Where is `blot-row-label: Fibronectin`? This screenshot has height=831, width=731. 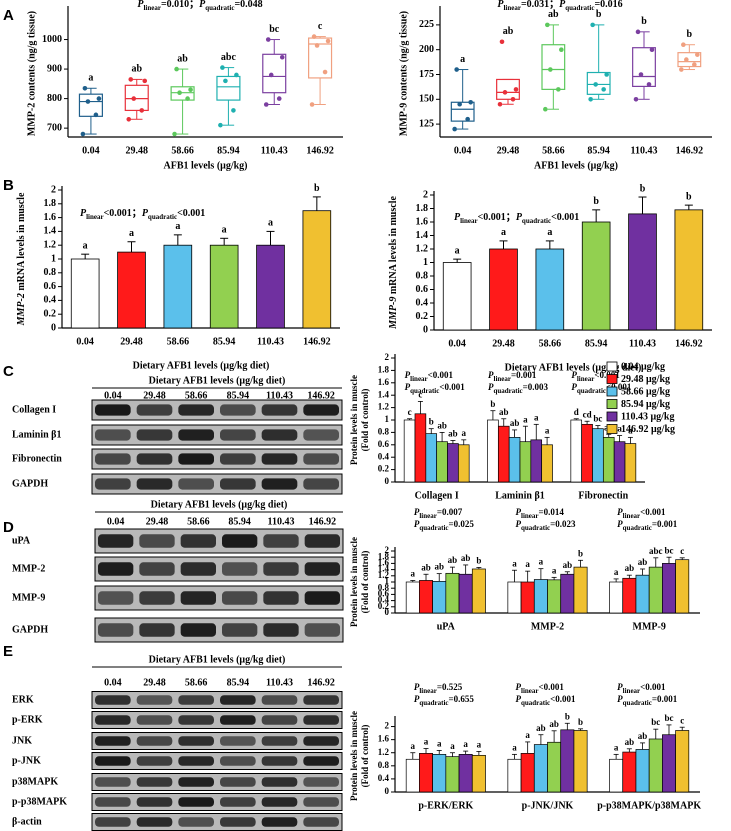 blot-row-label: Fibronectin is located at coordinates (37, 458).